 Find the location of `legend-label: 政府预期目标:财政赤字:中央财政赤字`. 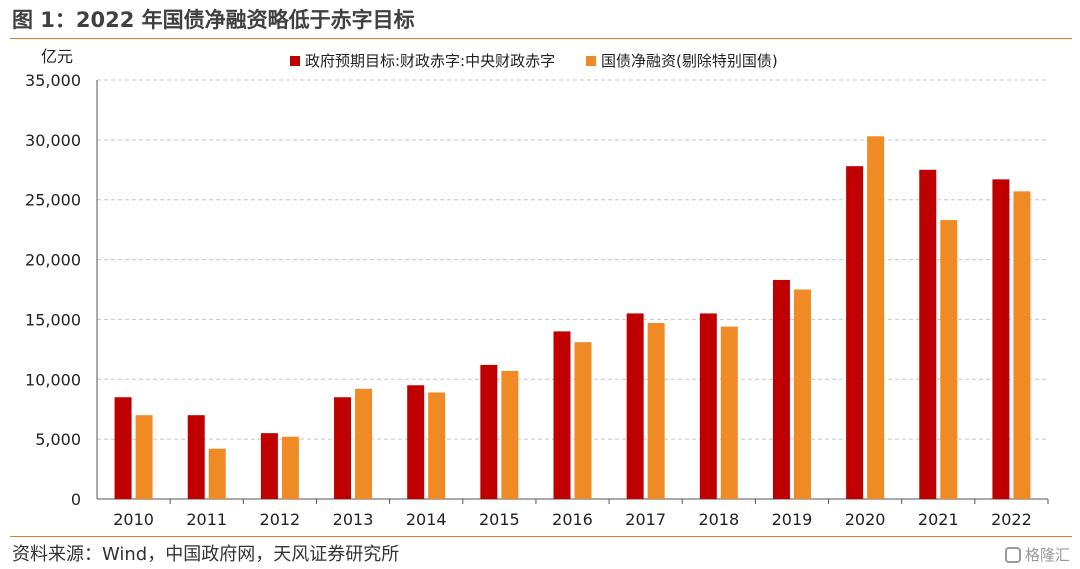

legend-label: 政府预期目标:财政赤字:中央财政赤字 is located at coordinates (430, 61).